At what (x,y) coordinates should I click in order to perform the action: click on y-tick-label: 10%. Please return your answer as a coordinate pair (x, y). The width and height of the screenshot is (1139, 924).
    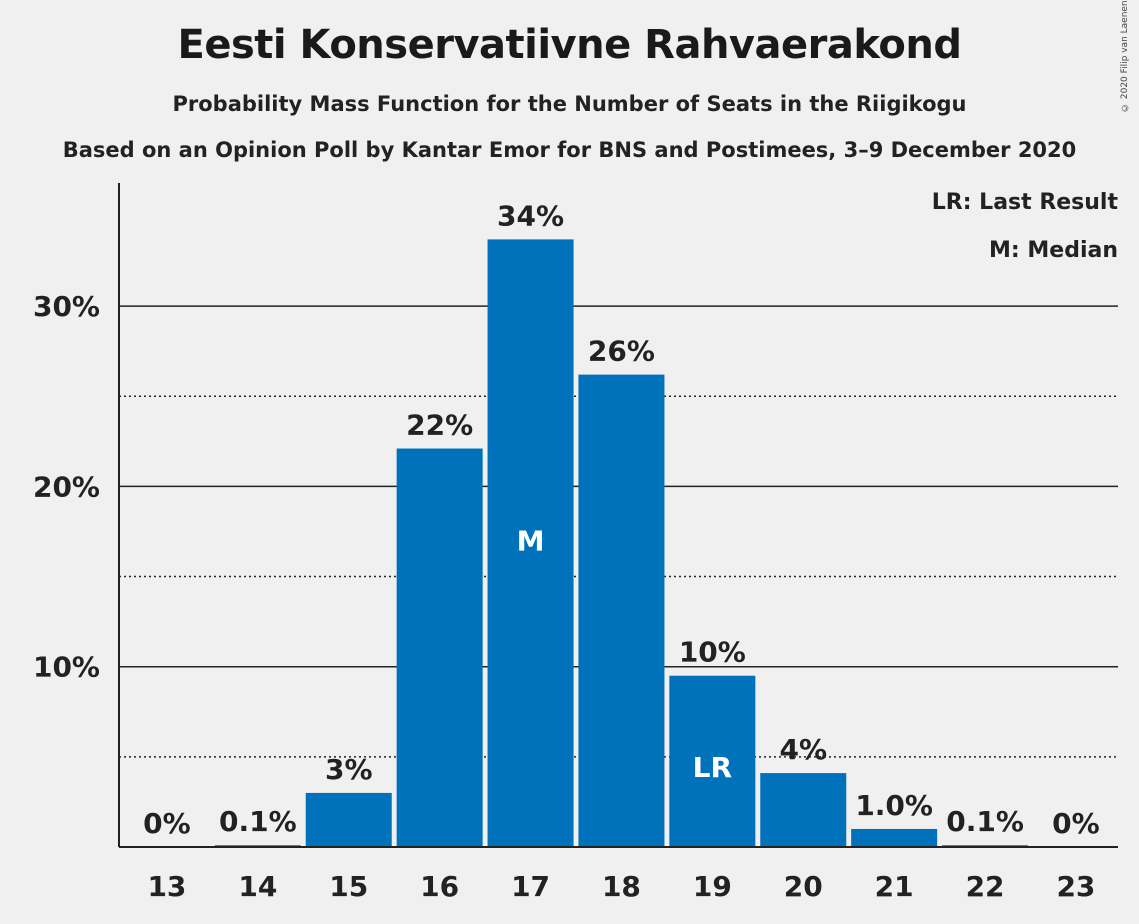
    Looking at the image, I should click on (66, 667).